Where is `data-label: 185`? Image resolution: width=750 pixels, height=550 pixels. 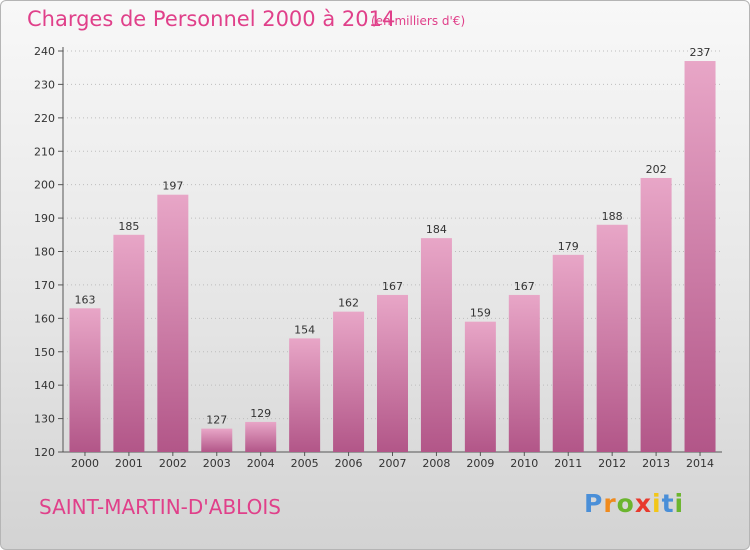 data-label: 185 is located at coordinates (128, 226).